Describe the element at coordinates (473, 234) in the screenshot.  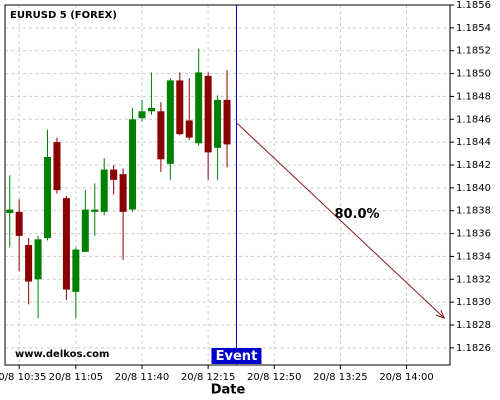
I see `y-tick-label: 1.1836` at that location.